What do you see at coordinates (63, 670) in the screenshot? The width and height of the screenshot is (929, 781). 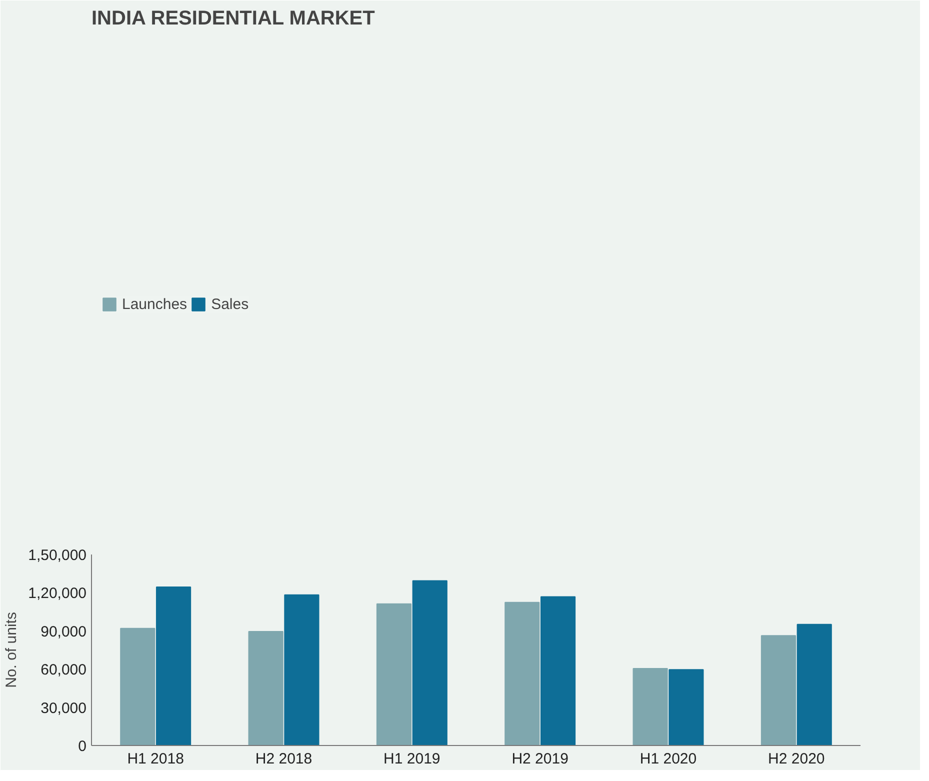 I see `y-tick-label: 60,000` at bounding box center [63, 670].